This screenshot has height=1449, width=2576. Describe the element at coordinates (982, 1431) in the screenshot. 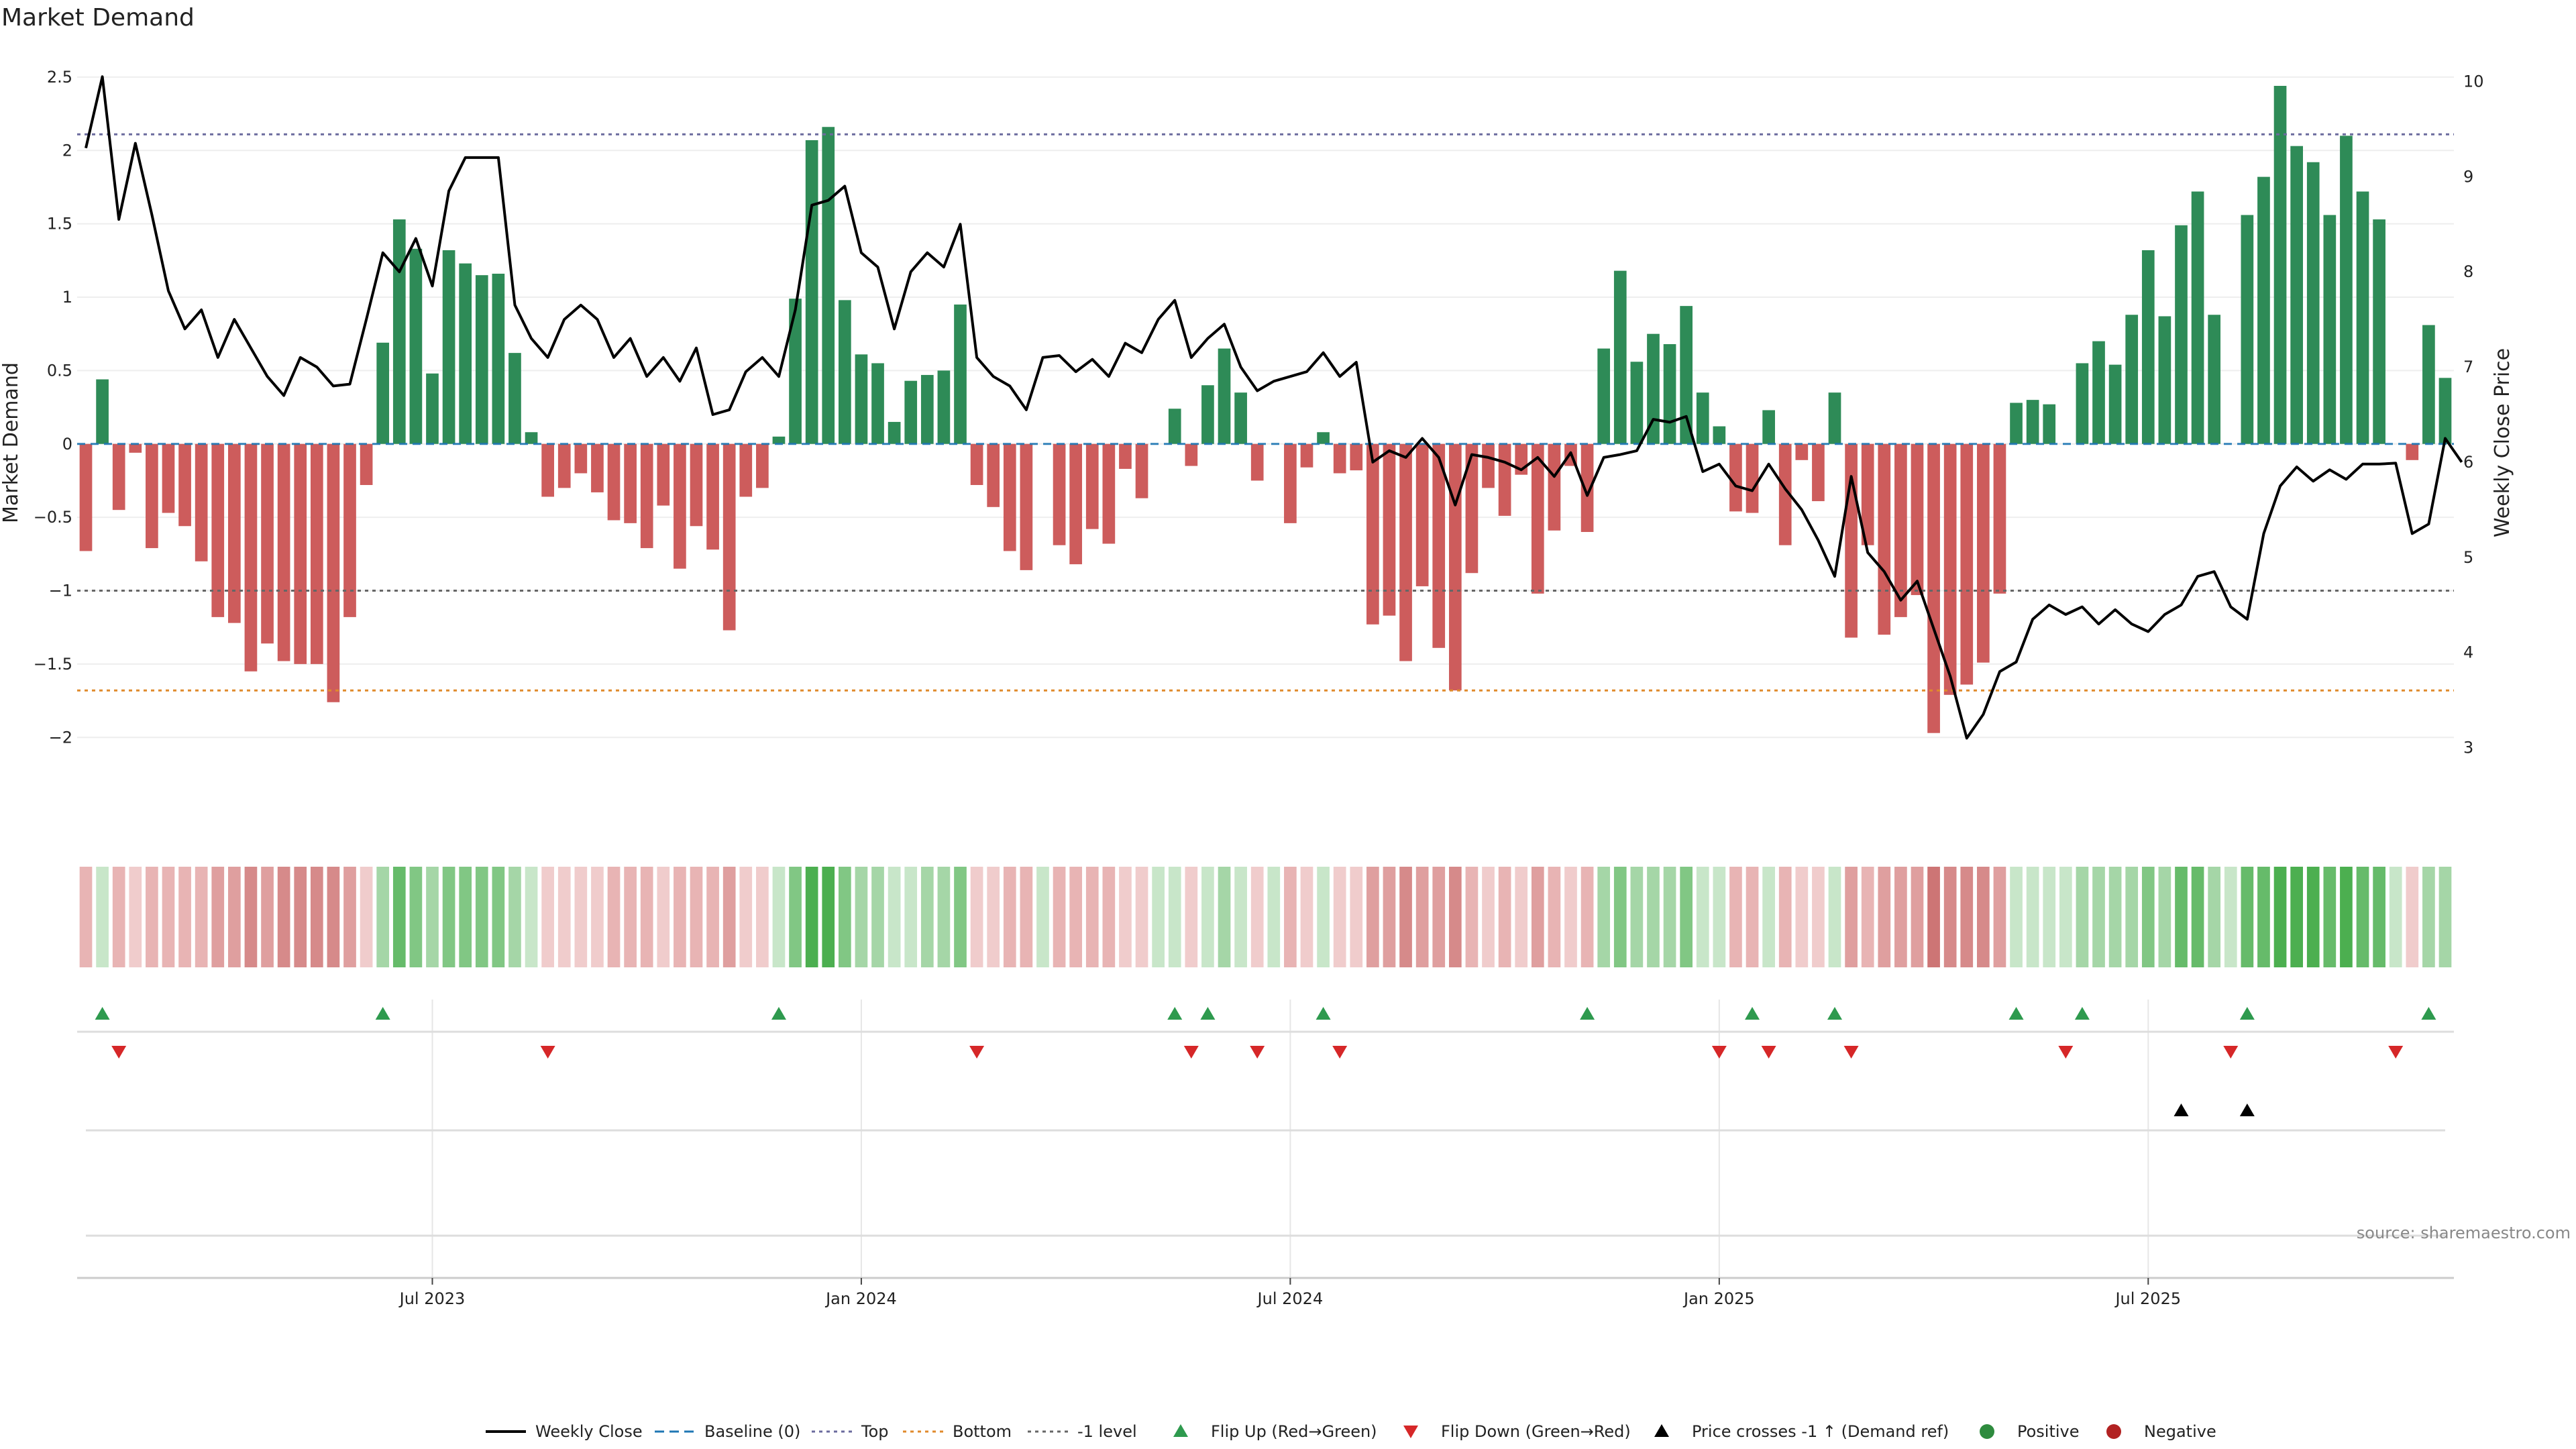

I see `legend-label: Bottom` at that location.